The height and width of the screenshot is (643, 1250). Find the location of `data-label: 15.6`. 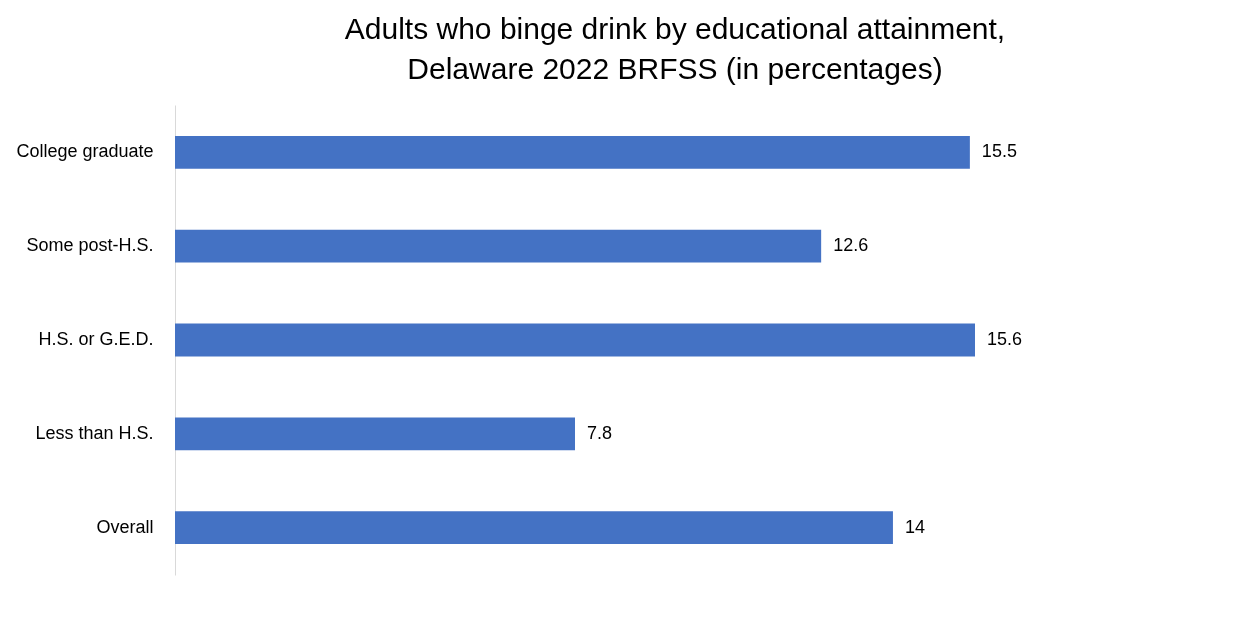

data-label: 15.6 is located at coordinates (1005, 339).